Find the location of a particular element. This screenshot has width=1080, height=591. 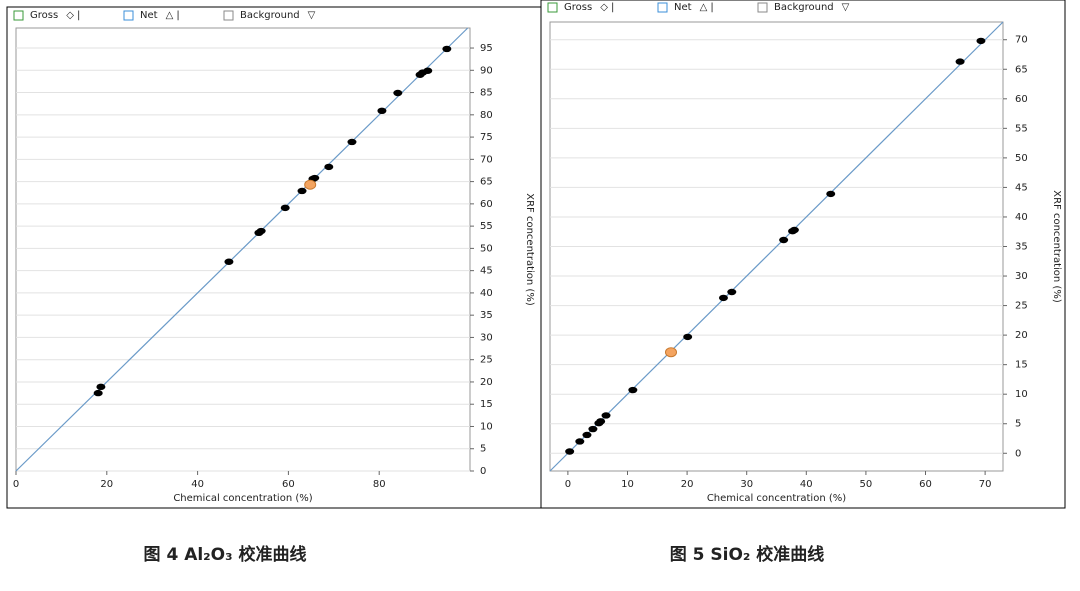

y-tick-label: 75 is located at coordinates (486, 137).